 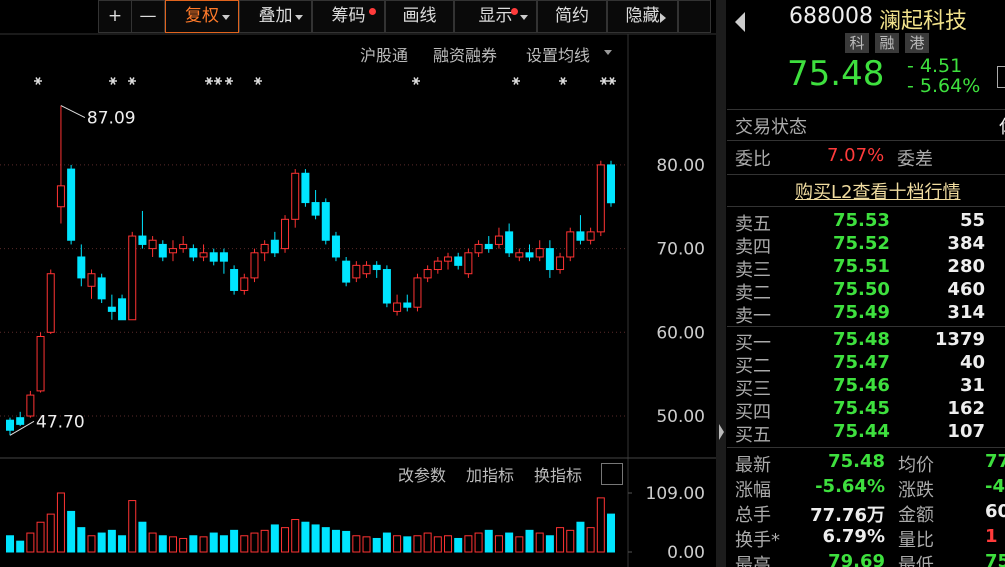 What do you see at coordinates (861, 339) in the screenshot?
I see `book-price: 75.48` at bounding box center [861, 339].